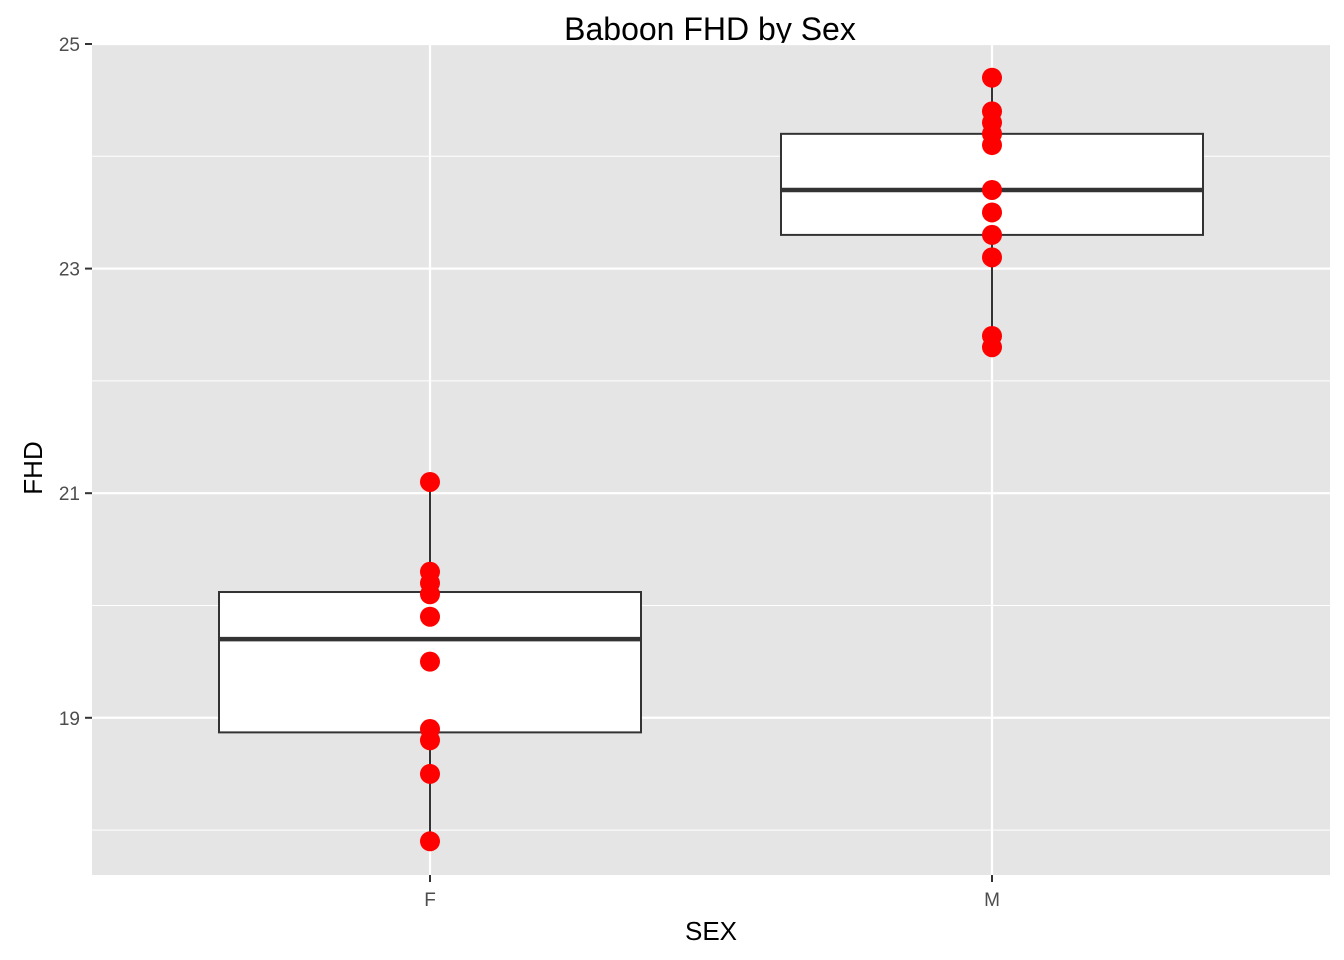 The width and height of the screenshot is (1344, 960). Describe the element at coordinates (69, 719) in the screenshot. I see `y-tick-label: 19` at that location.